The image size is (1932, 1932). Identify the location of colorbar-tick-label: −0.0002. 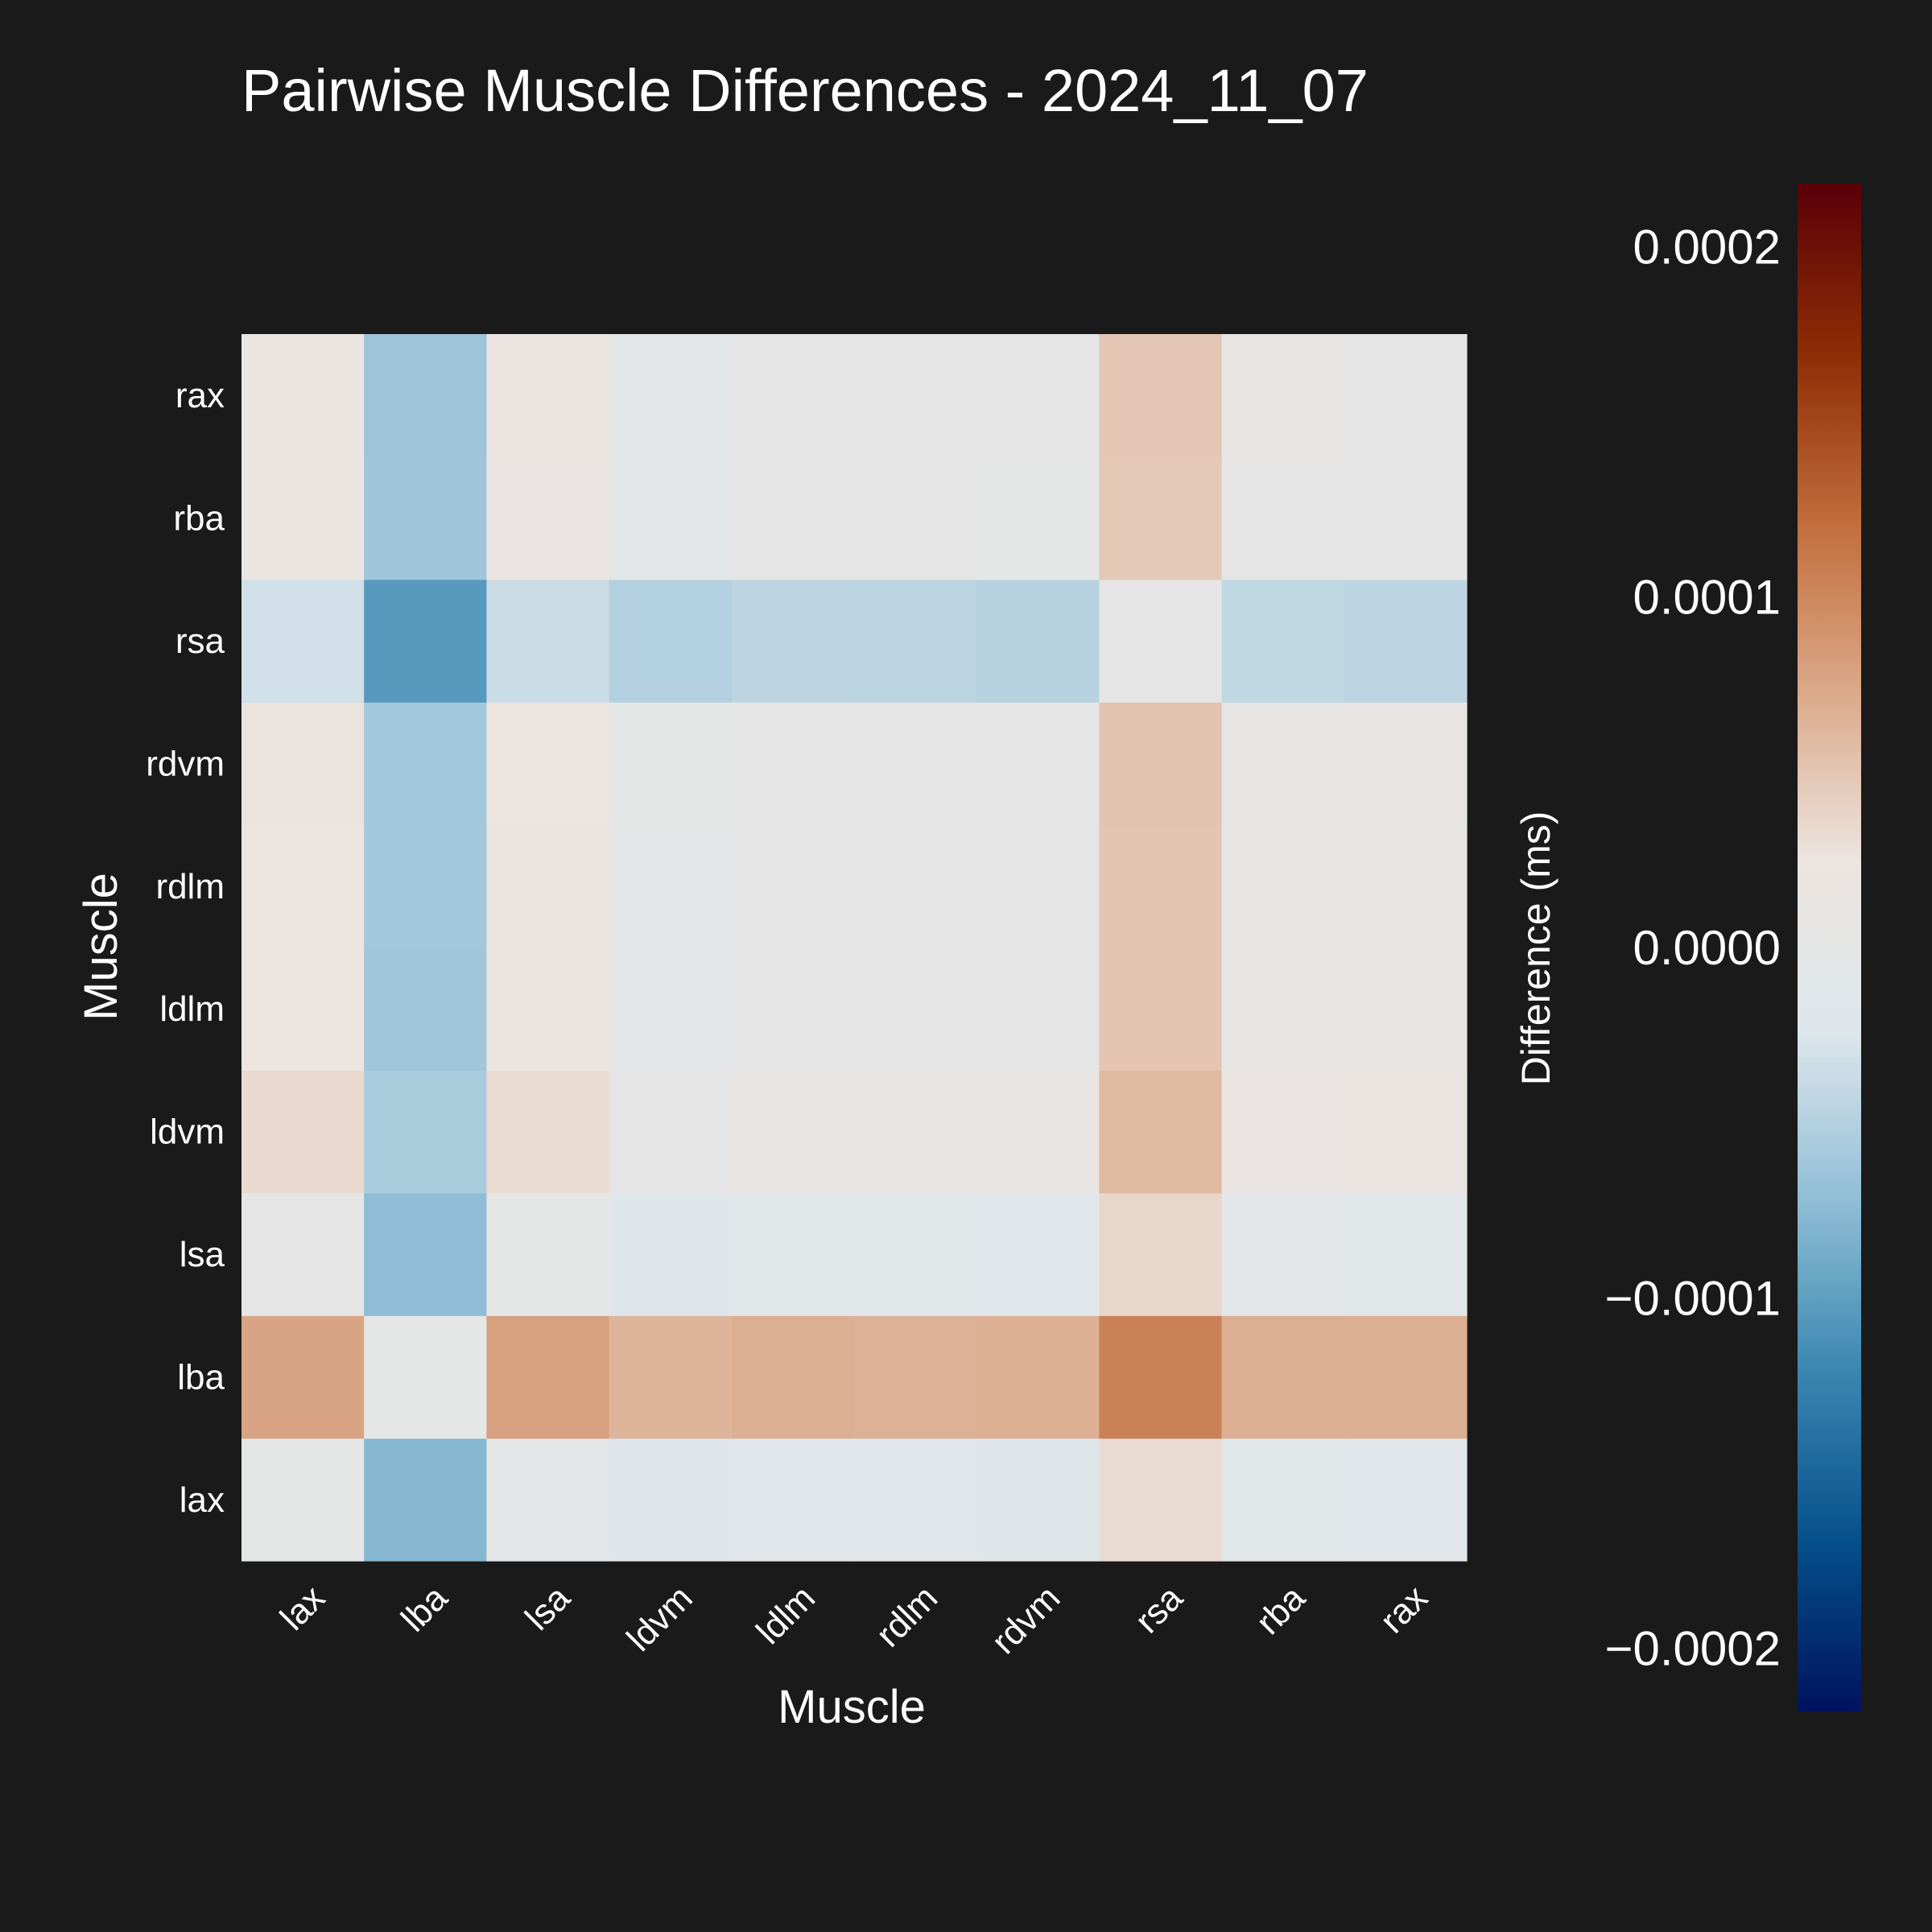
(1692, 1649).